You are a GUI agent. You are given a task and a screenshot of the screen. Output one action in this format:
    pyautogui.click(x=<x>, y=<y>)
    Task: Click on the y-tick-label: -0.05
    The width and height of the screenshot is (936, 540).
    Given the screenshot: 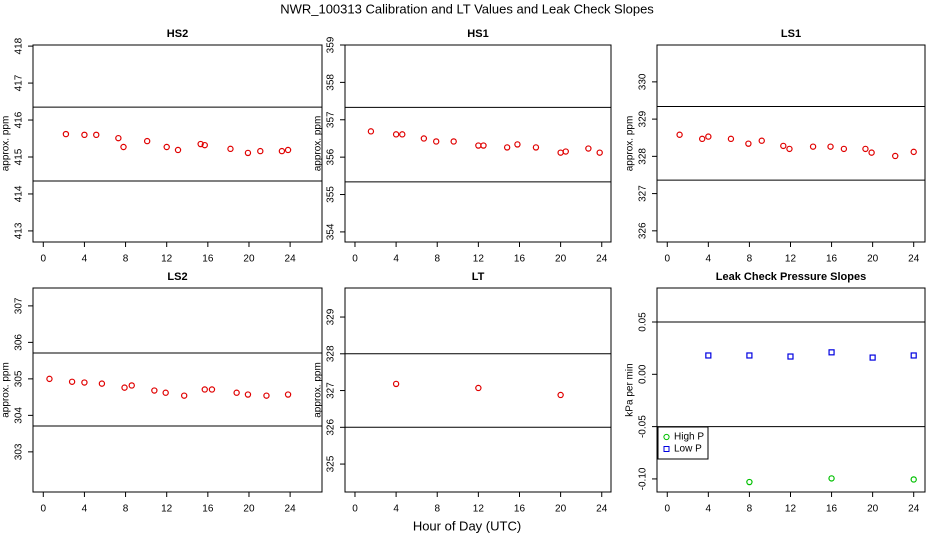 What is the action you would take?
    pyautogui.click(x=643, y=426)
    